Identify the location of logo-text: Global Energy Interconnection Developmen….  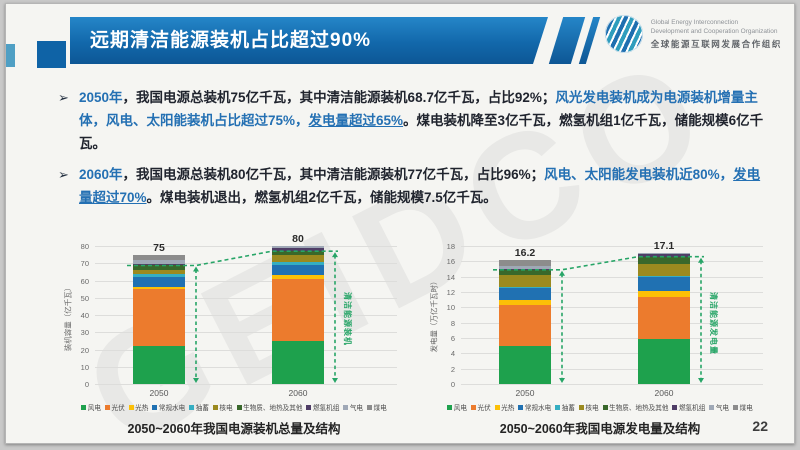
(716, 34).